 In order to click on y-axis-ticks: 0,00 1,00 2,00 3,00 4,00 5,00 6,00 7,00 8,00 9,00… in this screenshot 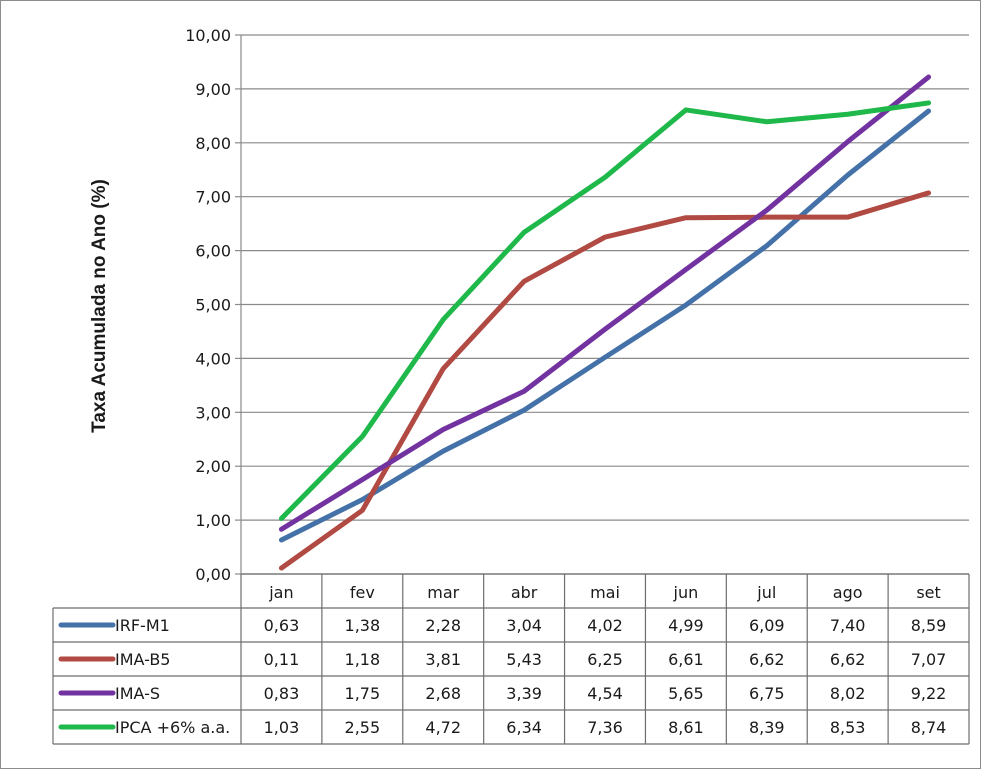, I will do `click(208, 305)`.